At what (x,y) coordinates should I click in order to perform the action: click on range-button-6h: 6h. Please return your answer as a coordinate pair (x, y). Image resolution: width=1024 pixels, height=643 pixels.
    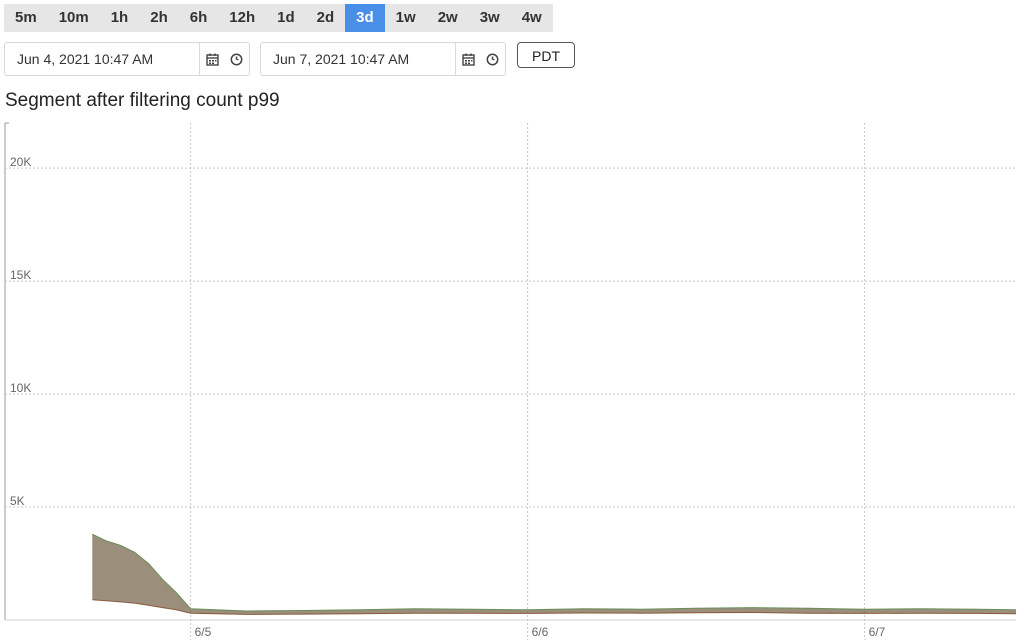
    Looking at the image, I should click on (198, 17).